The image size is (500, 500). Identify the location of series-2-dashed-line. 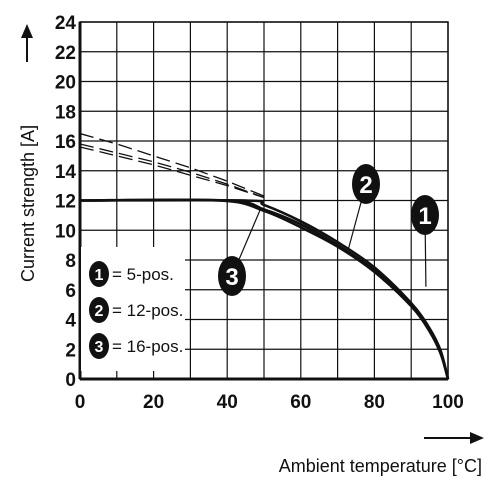
(172, 164).